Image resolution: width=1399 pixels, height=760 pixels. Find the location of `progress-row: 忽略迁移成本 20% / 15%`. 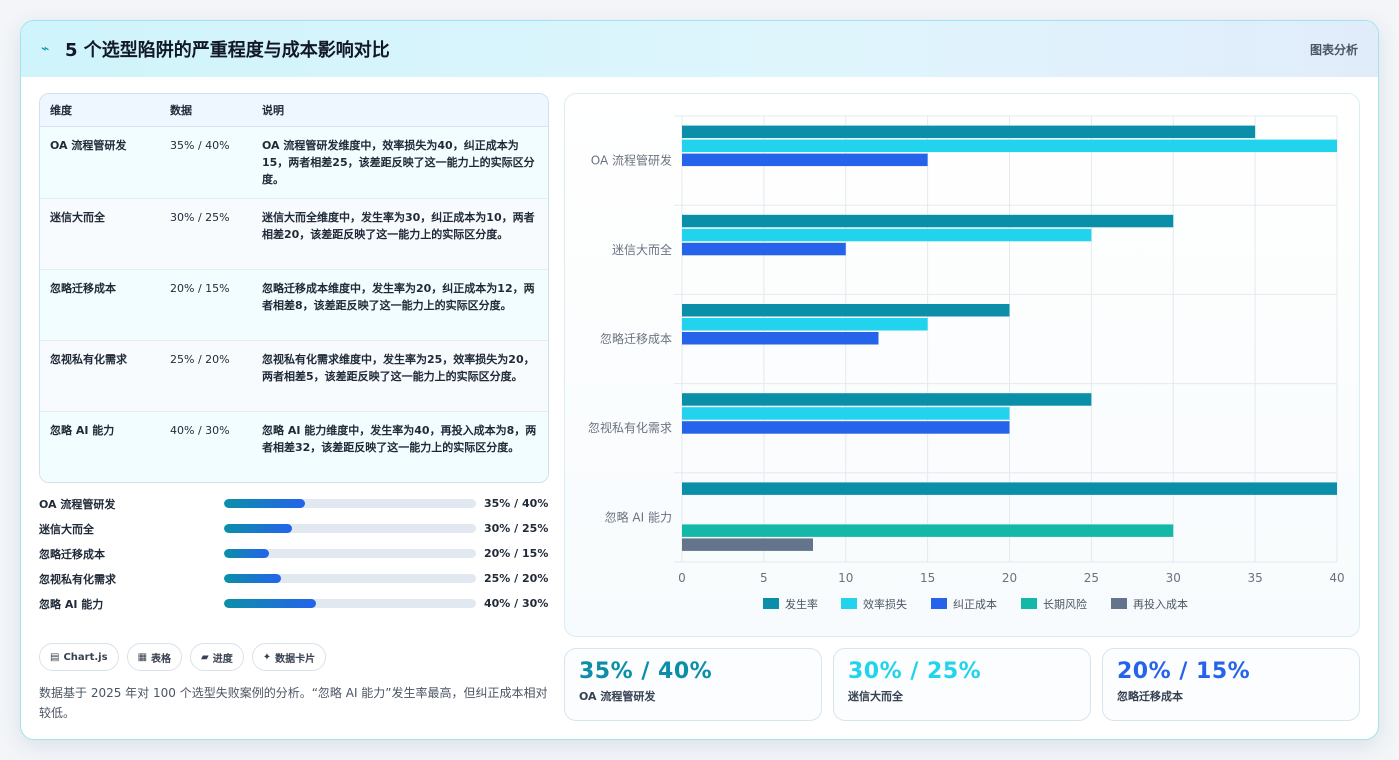

progress-row: 忽略迁移成本 20% / 15% is located at coordinates (294, 553).